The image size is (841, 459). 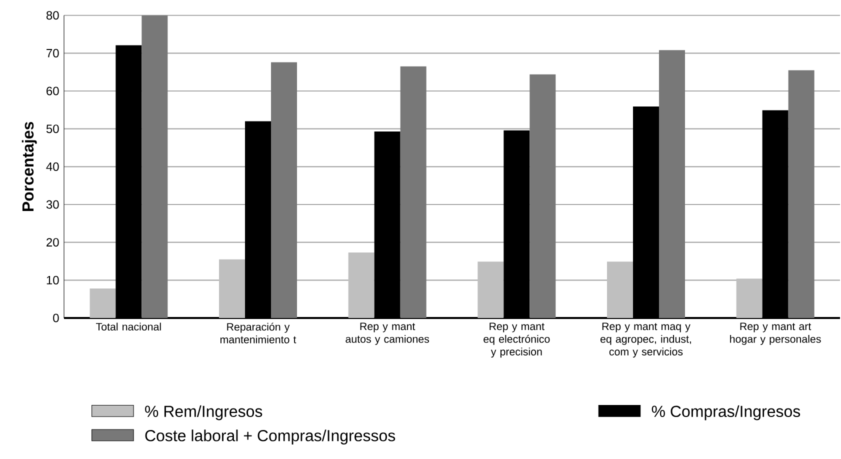 What do you see at coordinates (726, 412) in the screenshot?
I see `legend-label: % Compras/Ingresos` at bounding box center [726, 412].